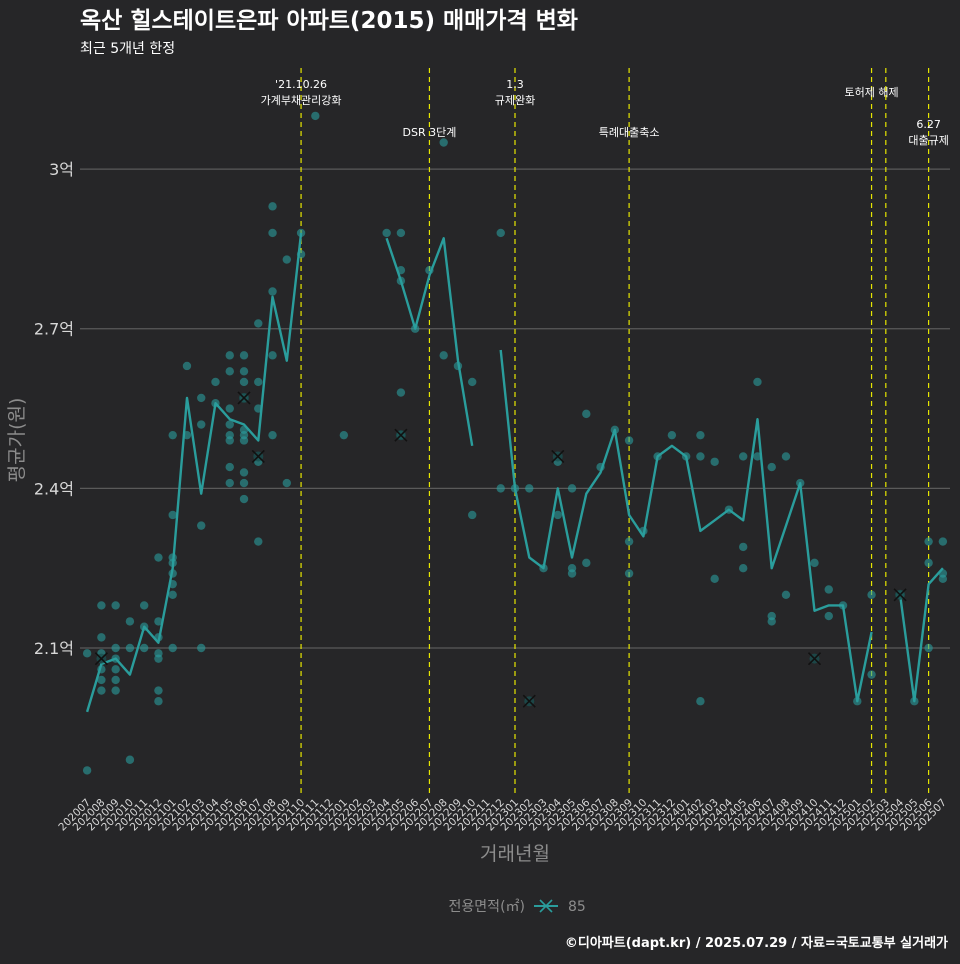  Describe the element at coordinates (515, 84) in the screenshot. I see `event-label: 1.3` at that location.